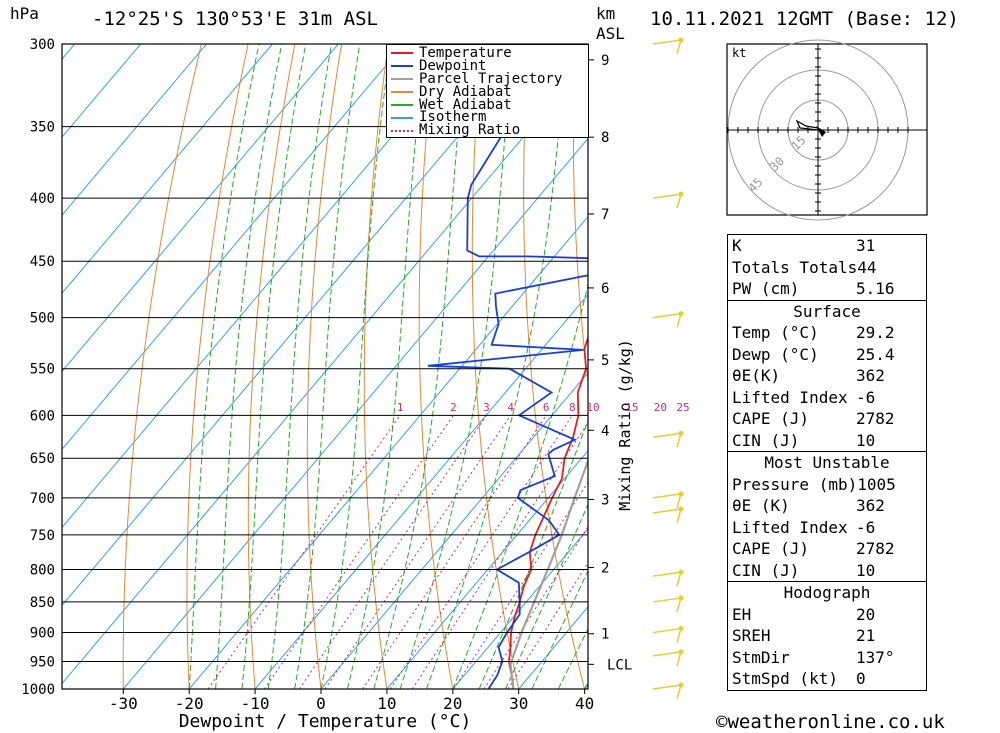 The image size is (1000, 733). Describe the element at coordinates (584, 703) in the screenshot. I see `x-tick-label: 40` at that location.